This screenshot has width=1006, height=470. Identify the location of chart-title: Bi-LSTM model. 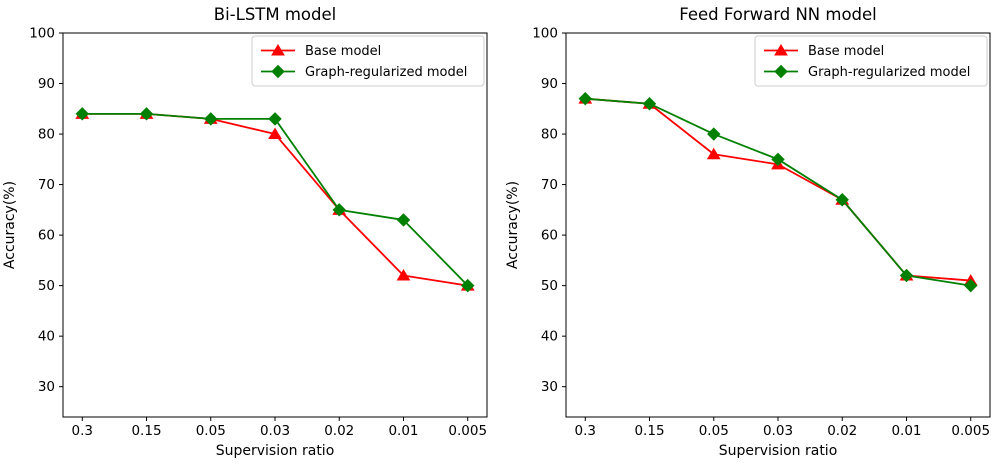
(275, 14).